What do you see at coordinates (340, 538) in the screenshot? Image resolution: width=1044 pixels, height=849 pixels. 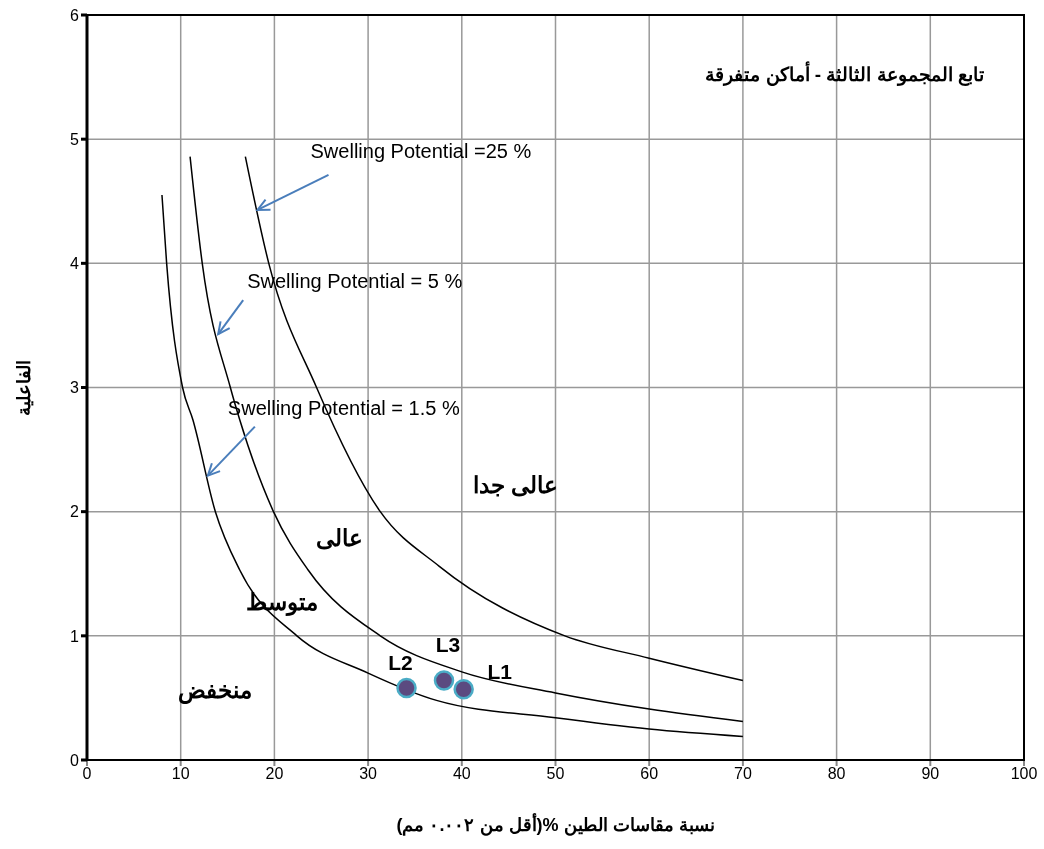 I see `annotation: عالى` at bounding box center [340, 538].